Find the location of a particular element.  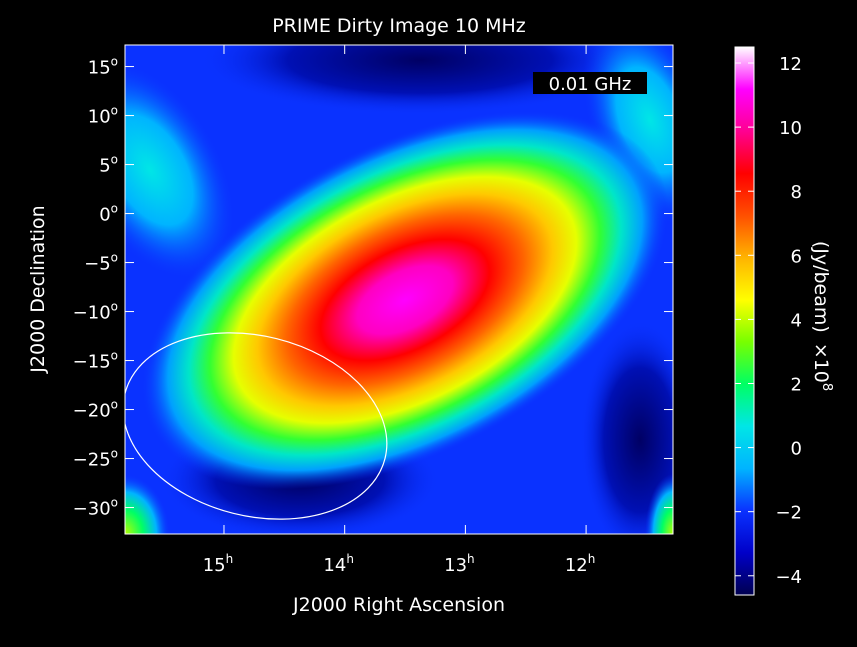

beam-ellipse is located at coordinates (256, 426).